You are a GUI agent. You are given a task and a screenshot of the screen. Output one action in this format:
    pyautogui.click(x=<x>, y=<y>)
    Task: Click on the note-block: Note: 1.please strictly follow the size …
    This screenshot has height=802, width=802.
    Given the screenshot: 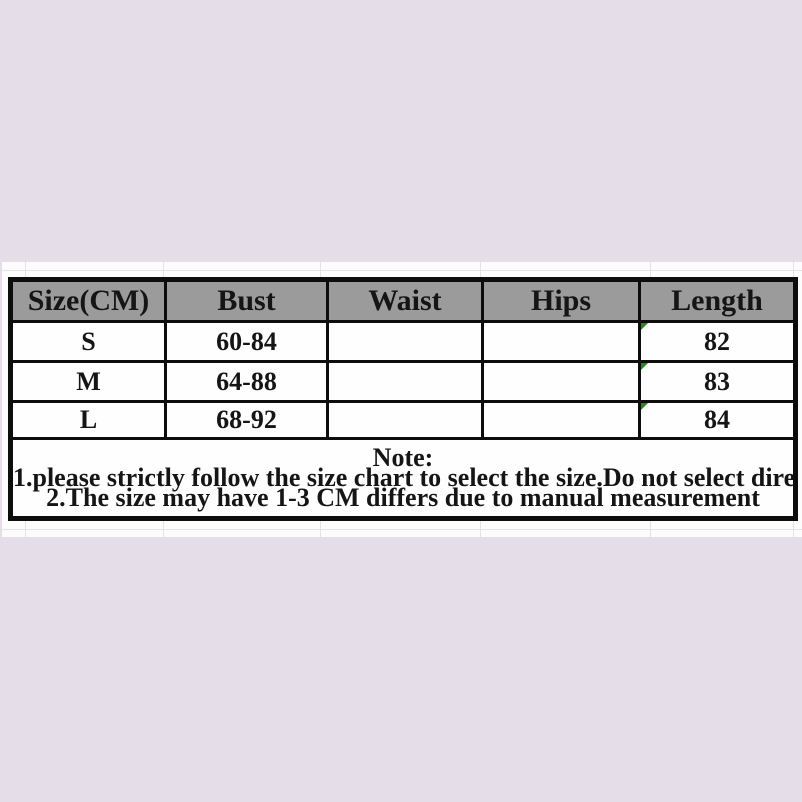 What is the action you would take?
    pyautogui.click(x=403, y=478)
    